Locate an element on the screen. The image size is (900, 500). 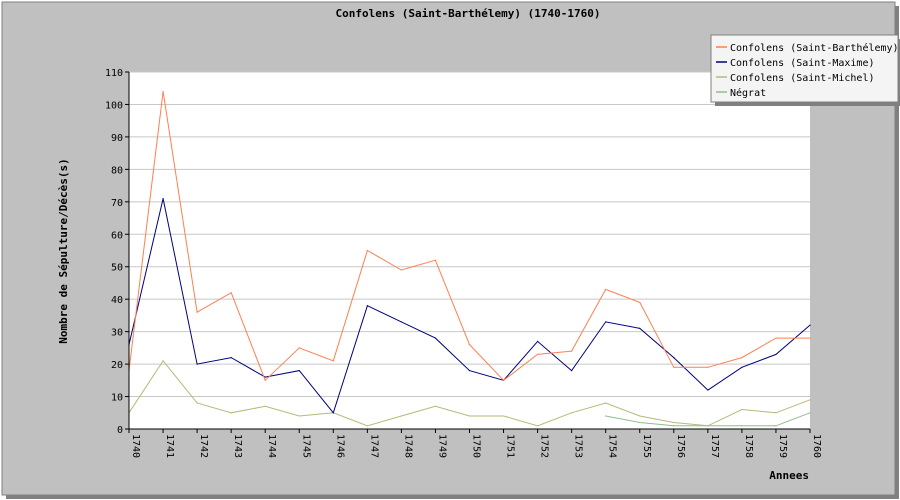
y-tick-label: 80 is located at coordinates (117, 170).